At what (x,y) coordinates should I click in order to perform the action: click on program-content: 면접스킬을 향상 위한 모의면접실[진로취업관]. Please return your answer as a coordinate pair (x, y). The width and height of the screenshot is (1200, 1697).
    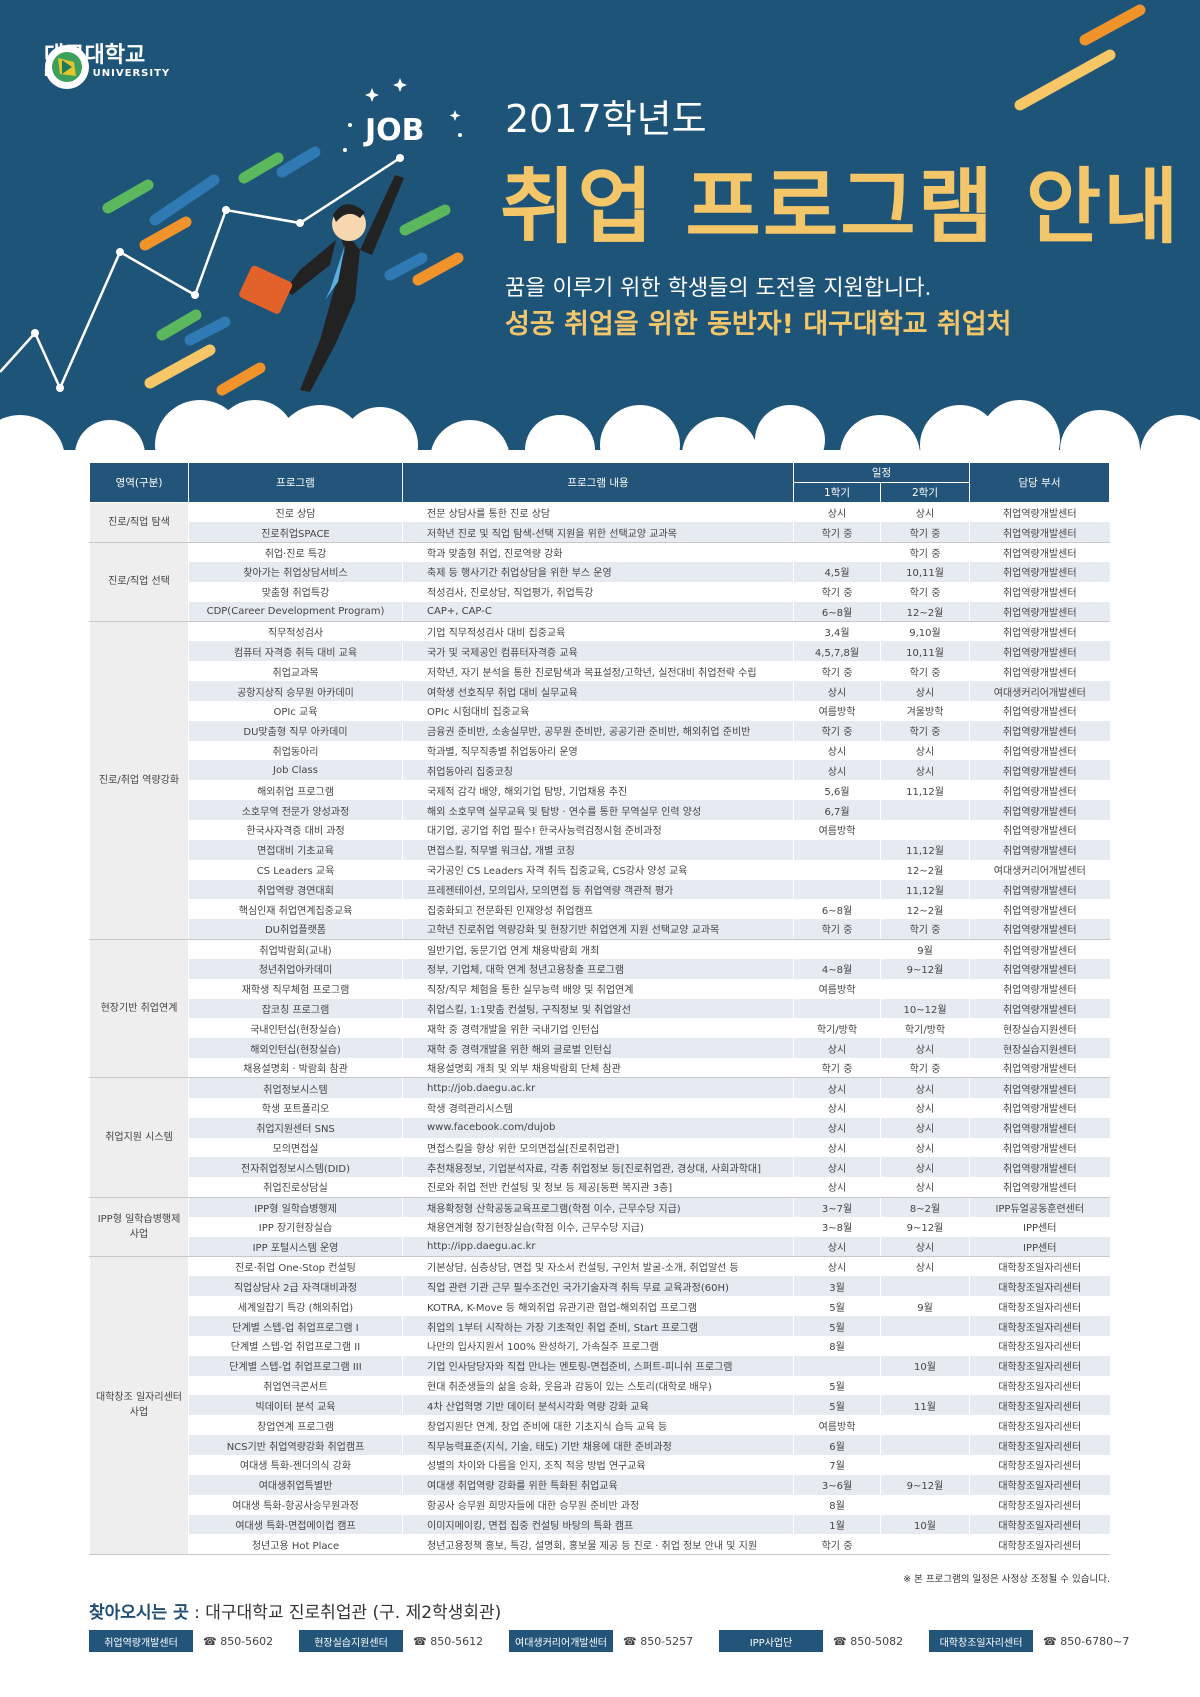
    Looking at the image, I should click on (598, 1147).